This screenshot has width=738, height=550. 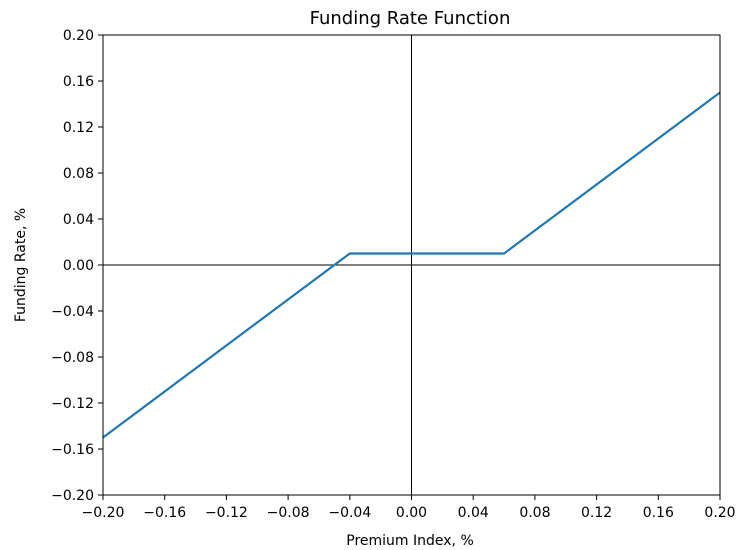 I want to click on x-tick-label: 0.04, so click(x=473, y=513).